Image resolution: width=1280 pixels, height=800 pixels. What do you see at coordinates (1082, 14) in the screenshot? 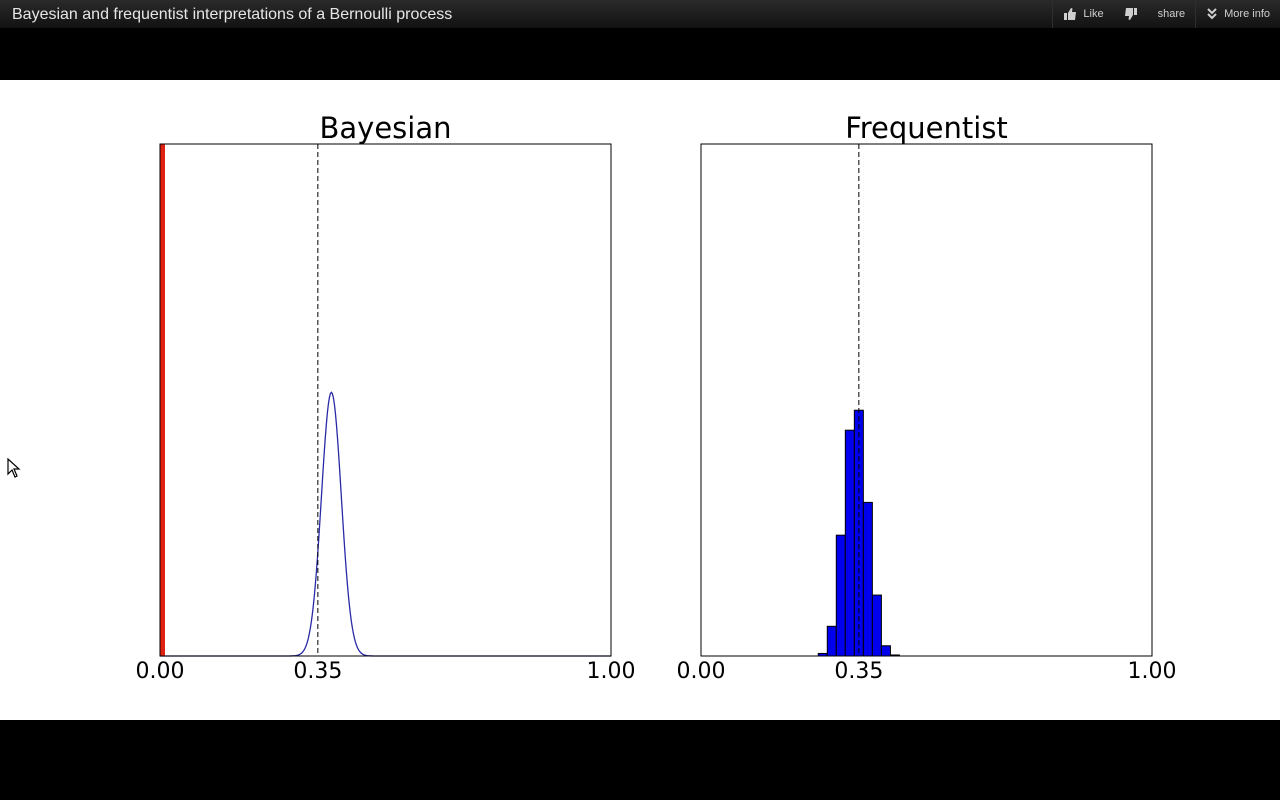
I see `like-button: Like` at bounding box center [1082, 14].